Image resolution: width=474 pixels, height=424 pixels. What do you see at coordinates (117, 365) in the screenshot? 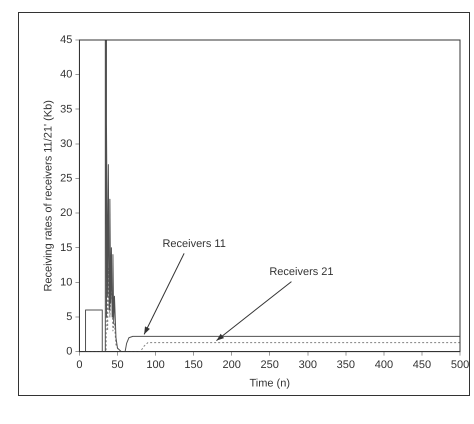
I see `x-tick-label: 50` at bounding box center [117, 365].